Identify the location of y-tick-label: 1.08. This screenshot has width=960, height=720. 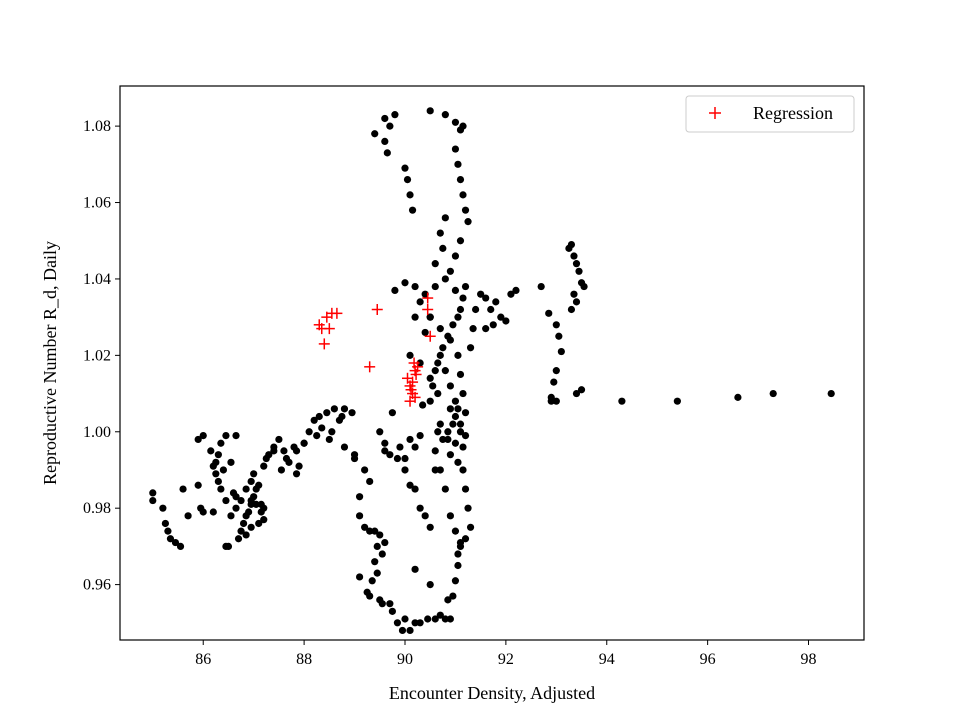
(97, 126).